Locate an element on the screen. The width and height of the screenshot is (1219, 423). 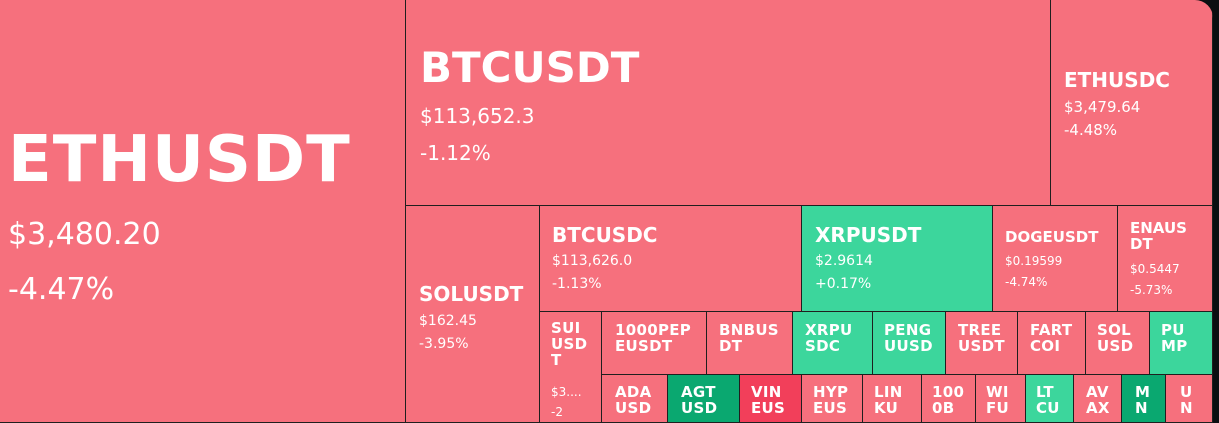
tile-symbol: AV AX is located at coordinates (1098, 400).